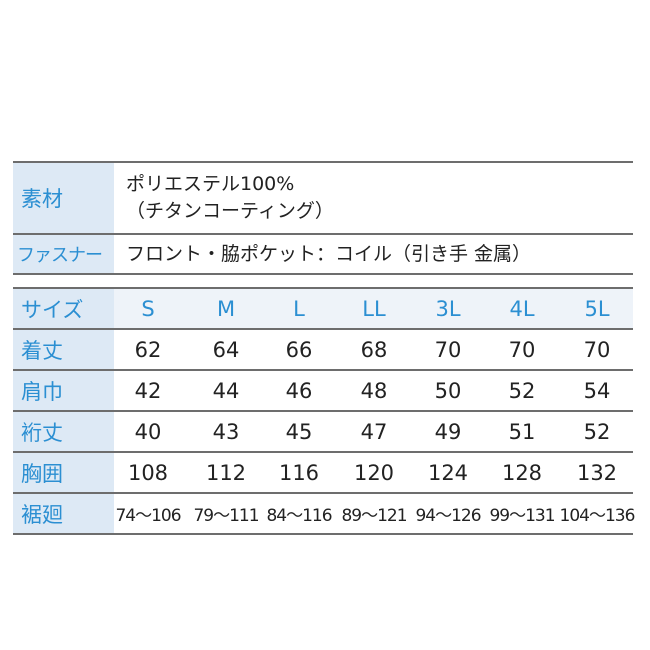 Image resolution: width=650 pixels, height=650 pixels. I want to click on table-cell: 54, so click(597, 390).